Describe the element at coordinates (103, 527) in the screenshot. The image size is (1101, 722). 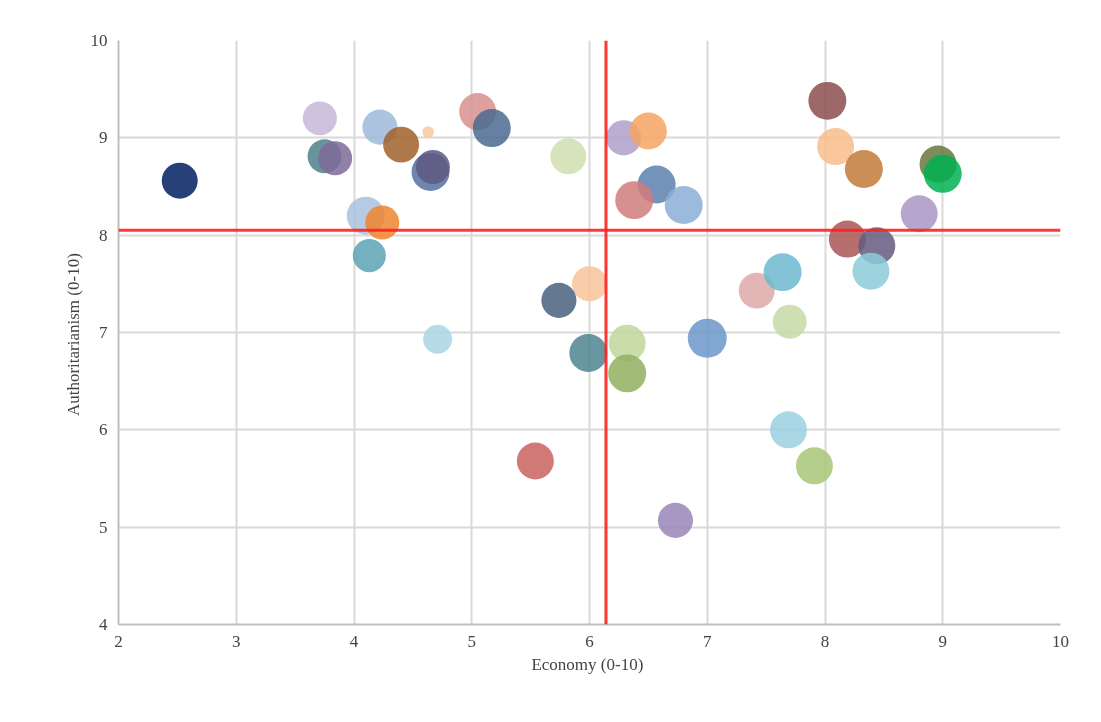
I see `y-tick-label: 5` at that location.